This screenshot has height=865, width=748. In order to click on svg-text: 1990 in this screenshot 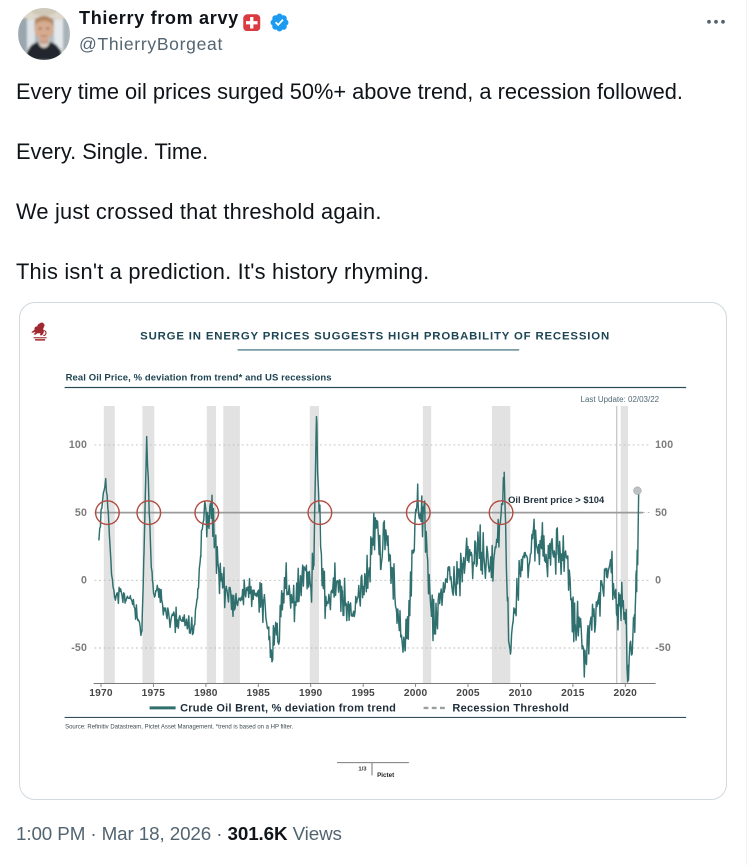, I will do `click(311, 693)`.